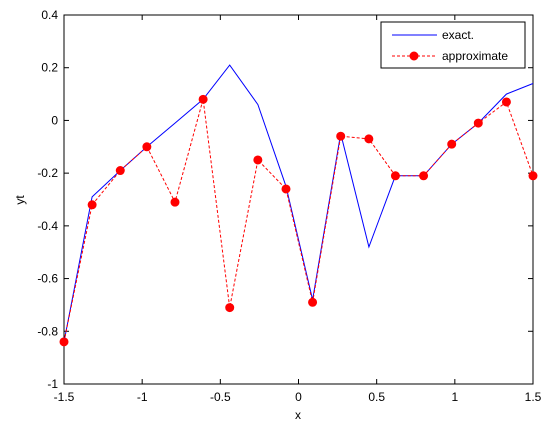 Image resolution: width=556 pixels, height=433 pixels. What do you see at coordinates (64, 397) in the screenshot?
I see `x-tick-label: -1.5` at bounding box center [64, 397].